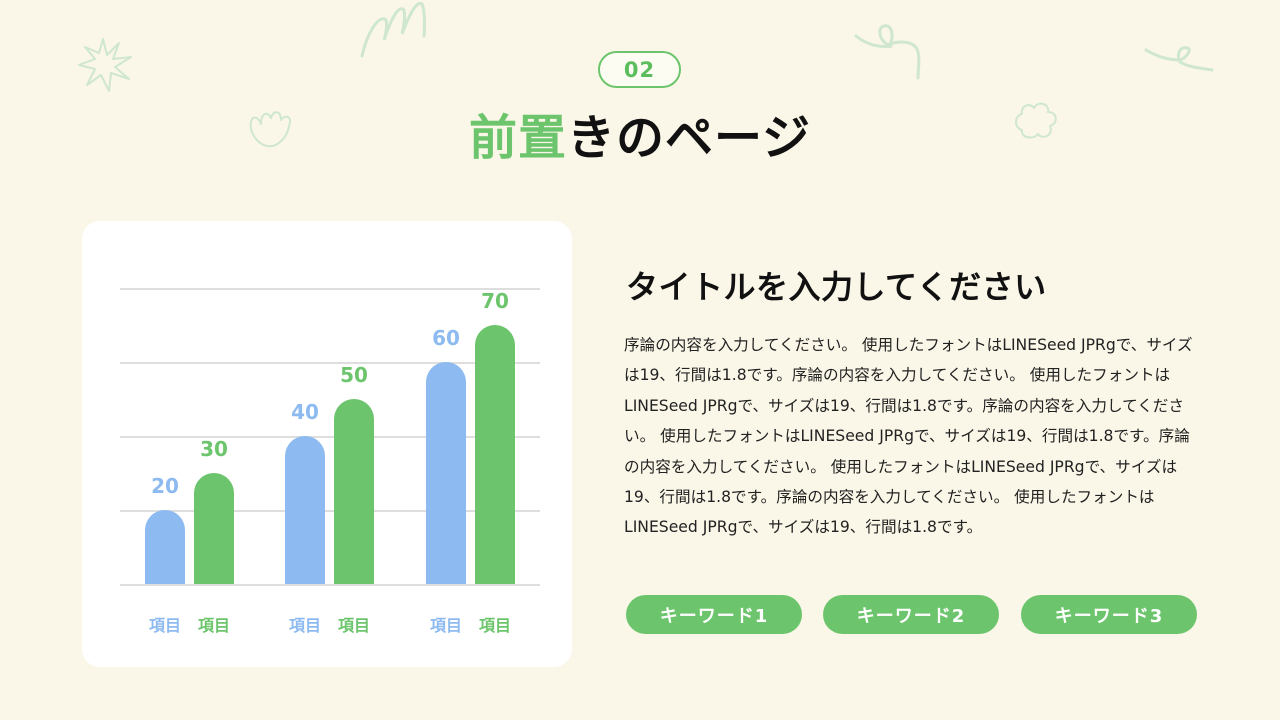 Image resolution: width=1280 pixels, height=720 pixels. What do you see at coordinates (689, 138) in the screenshot?
I see `page-title-rest: きのページ` at bounding box center [689, 138].